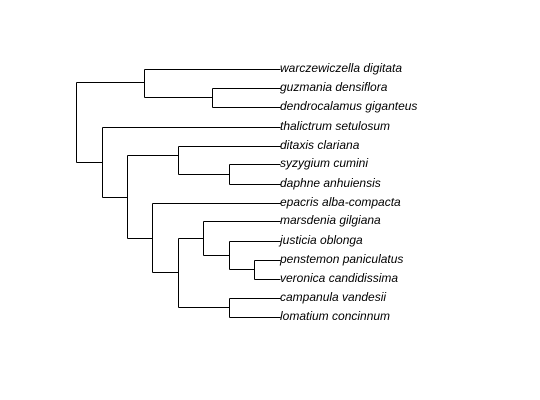 This screenshot has height=400, width=540. Describe the element at coordinates (330, 220) in the screenshot. I see `leaf-label-marsdenia-gilgiana: marsdenia gilgiana` at that location.